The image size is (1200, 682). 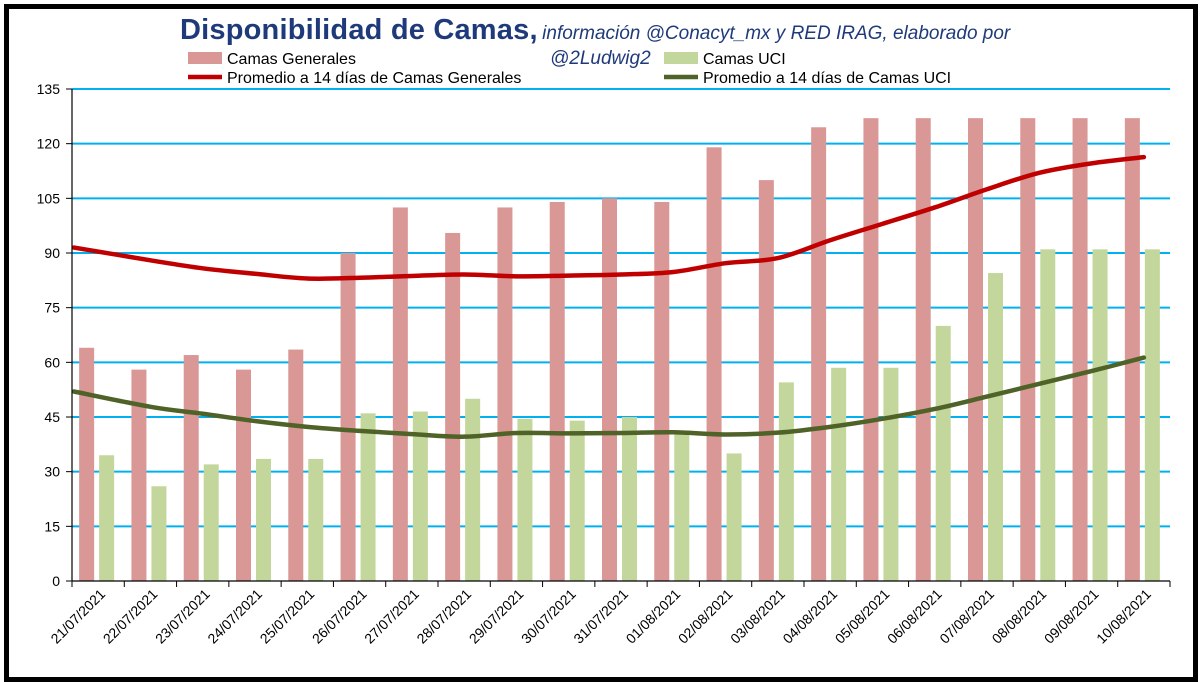 I want to click on x-tick-label: 04/08/2021, so click(x=809, y=616).